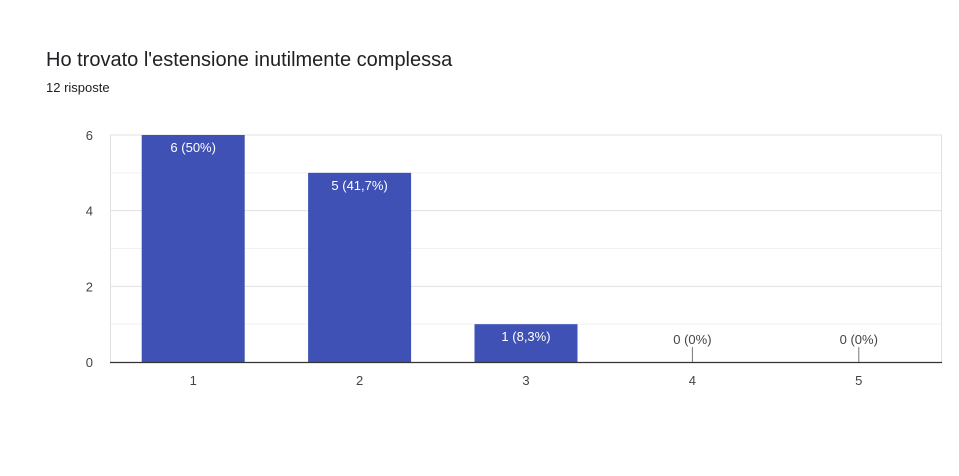 The height and width of the screenshot is (476, 959). I want to click on y-tick-label: 4, so click(89, 211).